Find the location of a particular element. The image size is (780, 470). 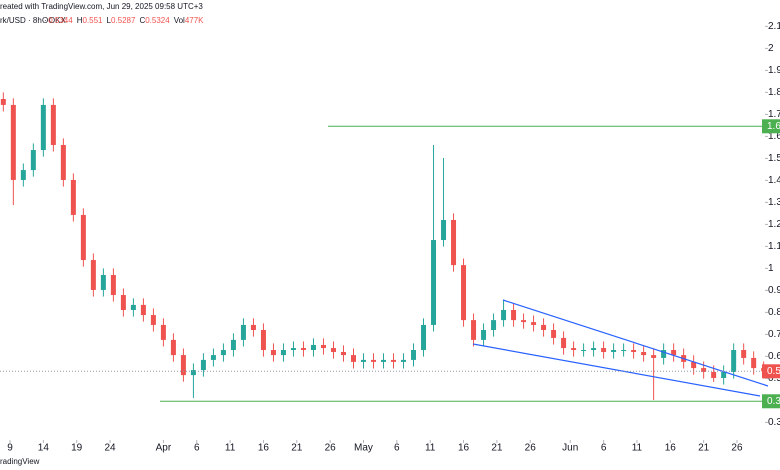

readout-label: Vol is located at coordinates (179, 20).